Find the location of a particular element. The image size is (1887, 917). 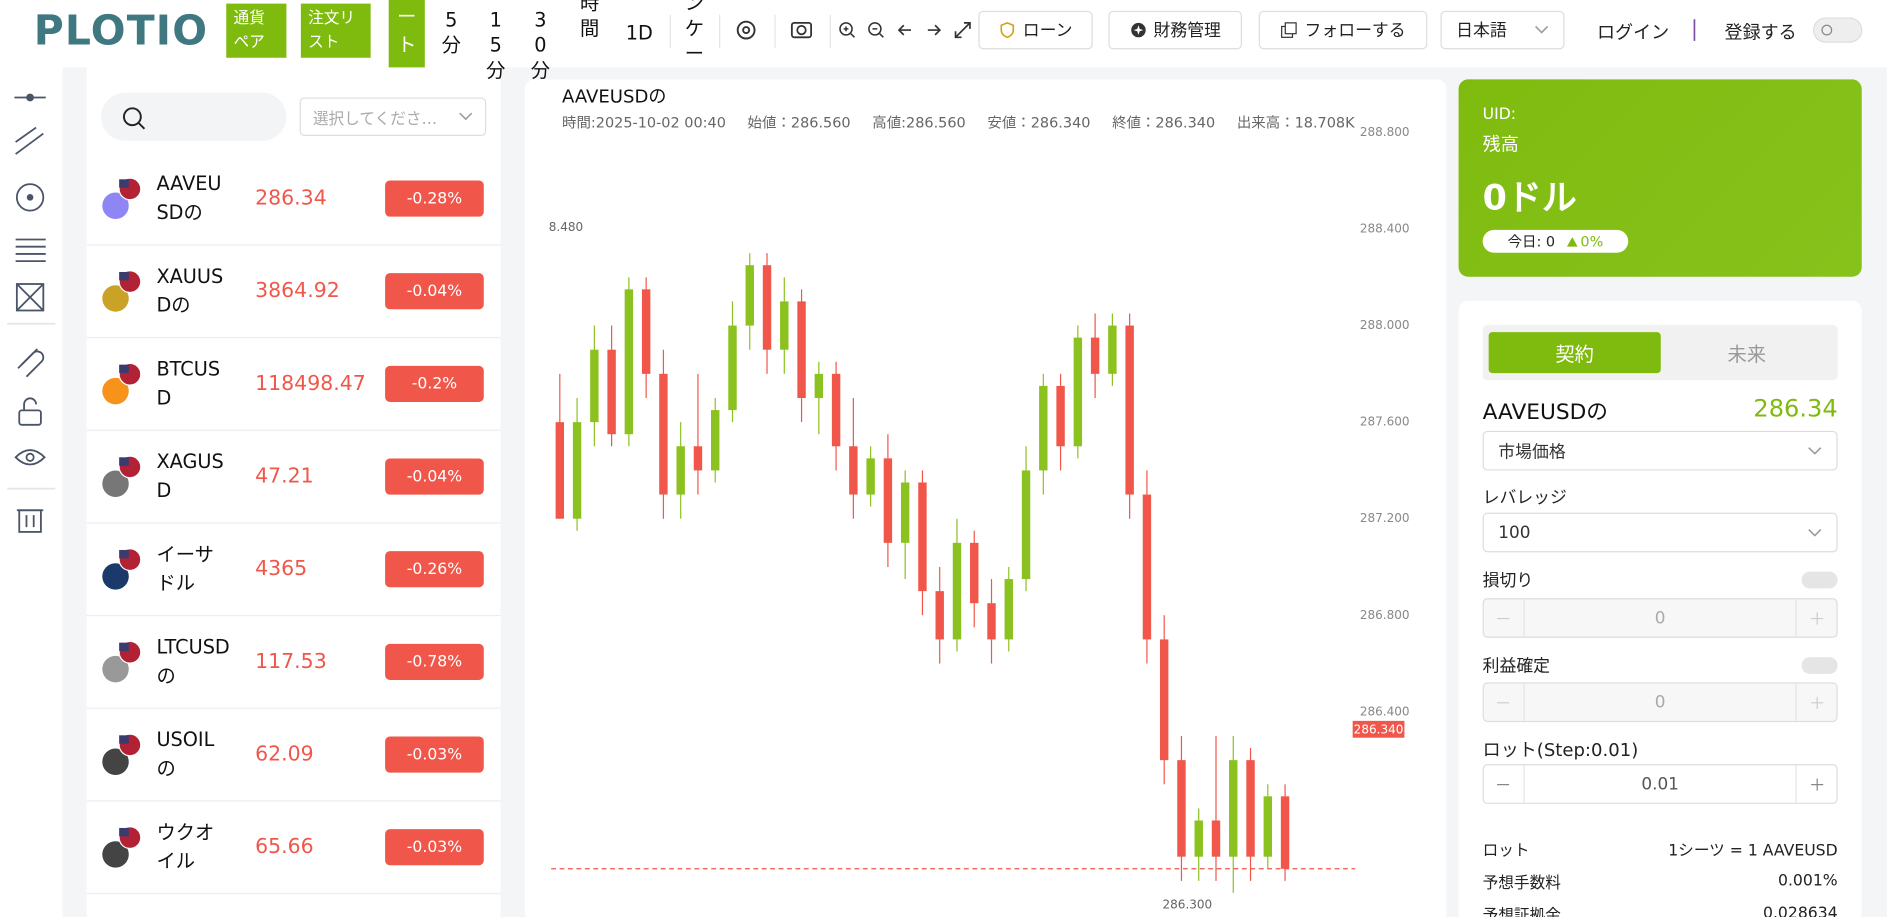

interval-button: 30分 is located at coordinates (540, 45).